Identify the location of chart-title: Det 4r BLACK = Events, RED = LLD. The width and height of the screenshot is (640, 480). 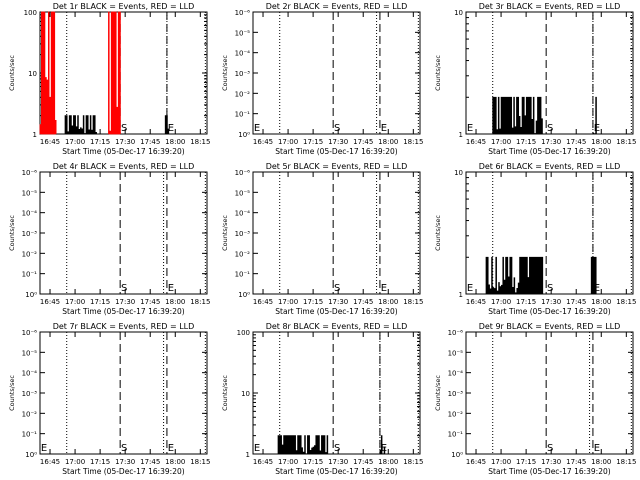
(124, 166).